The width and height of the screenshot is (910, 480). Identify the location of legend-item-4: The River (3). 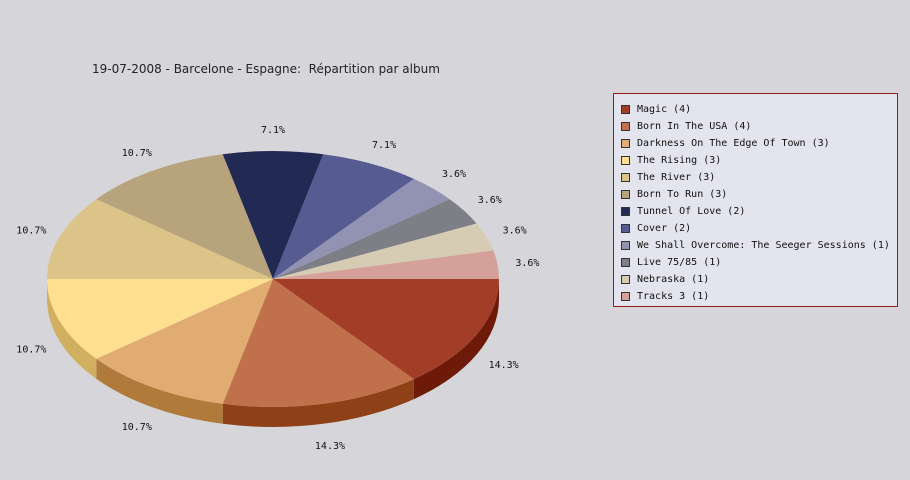
(759, 177).